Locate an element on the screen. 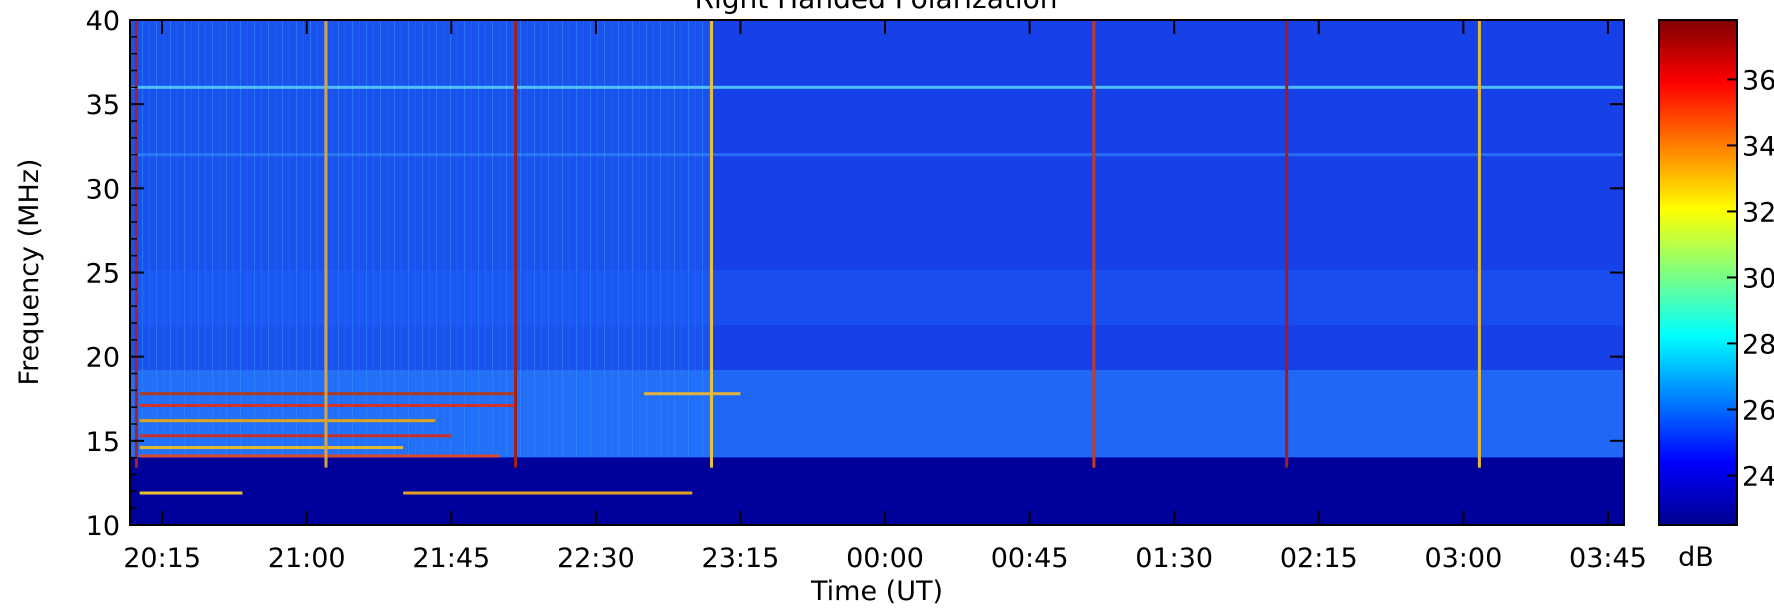 This screenshot has height=614, width=1774. x-tick-label: 21:00 is located at coordinates (307, 558).